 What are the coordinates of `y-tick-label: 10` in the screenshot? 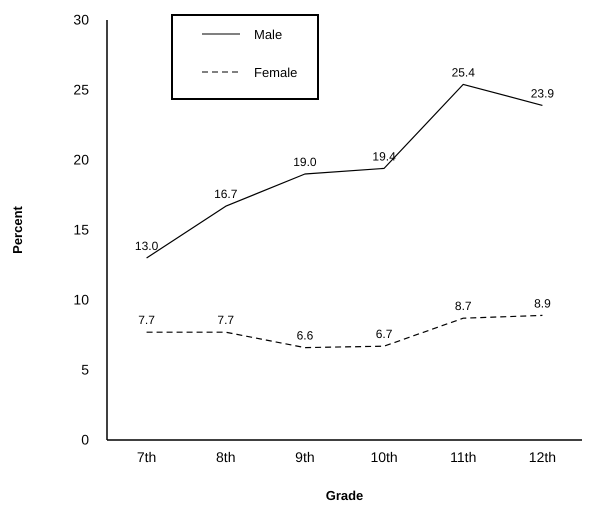 It's located at (81, 299).